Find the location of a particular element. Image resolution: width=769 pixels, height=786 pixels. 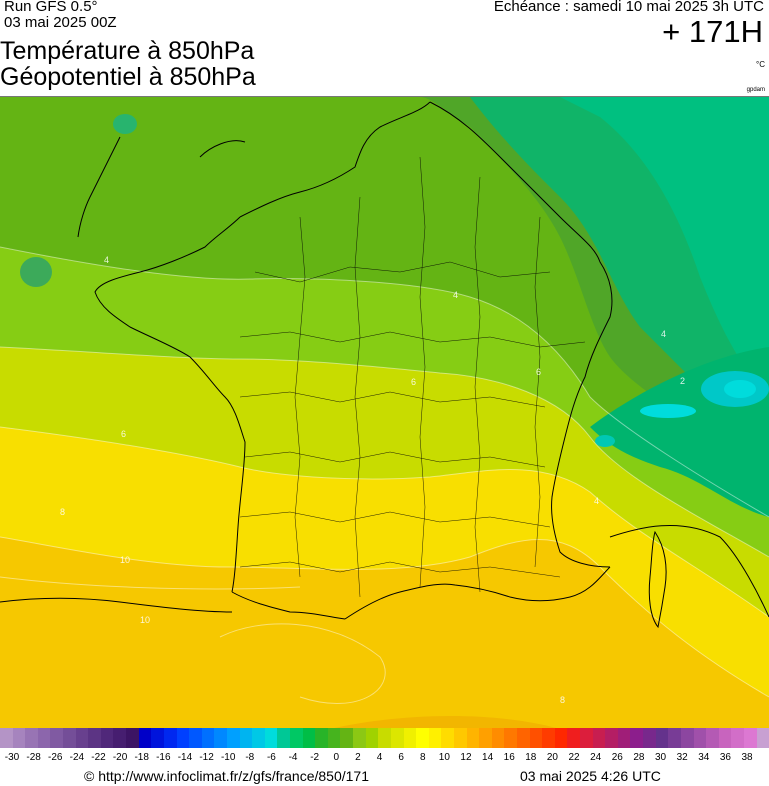

unit-label: °C is located at coordinates (760, 64).